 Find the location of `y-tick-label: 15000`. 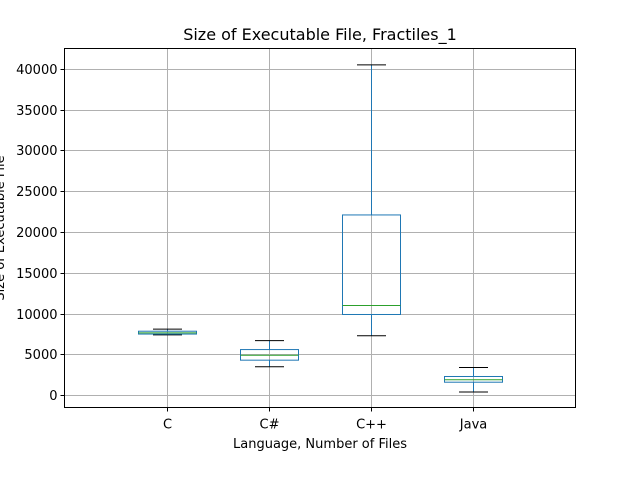

y-tick-label: 15000 is located at coordinates (36, 274).